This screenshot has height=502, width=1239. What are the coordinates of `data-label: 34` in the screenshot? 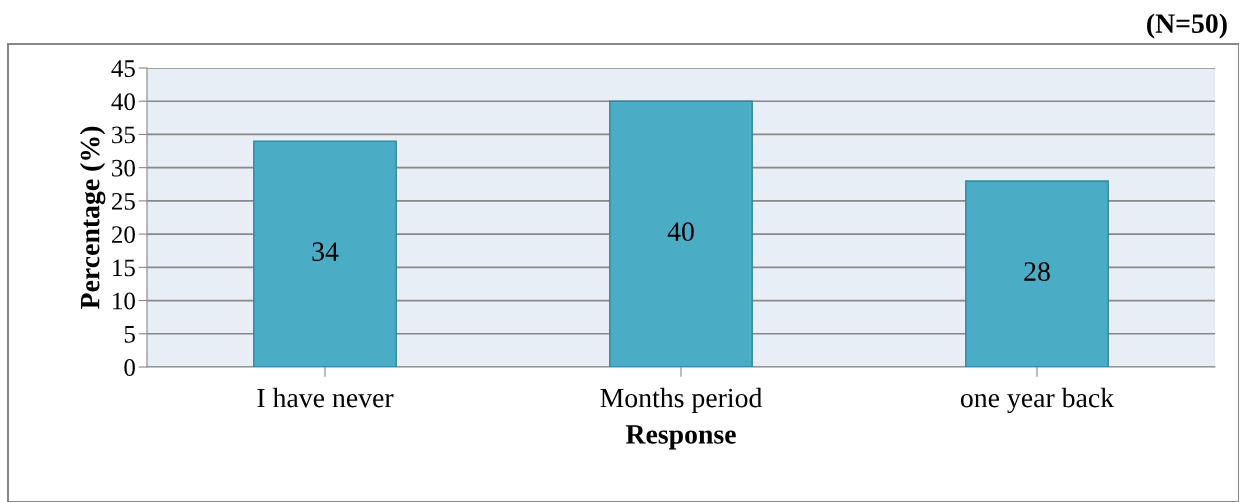 It's located at (325, 251).